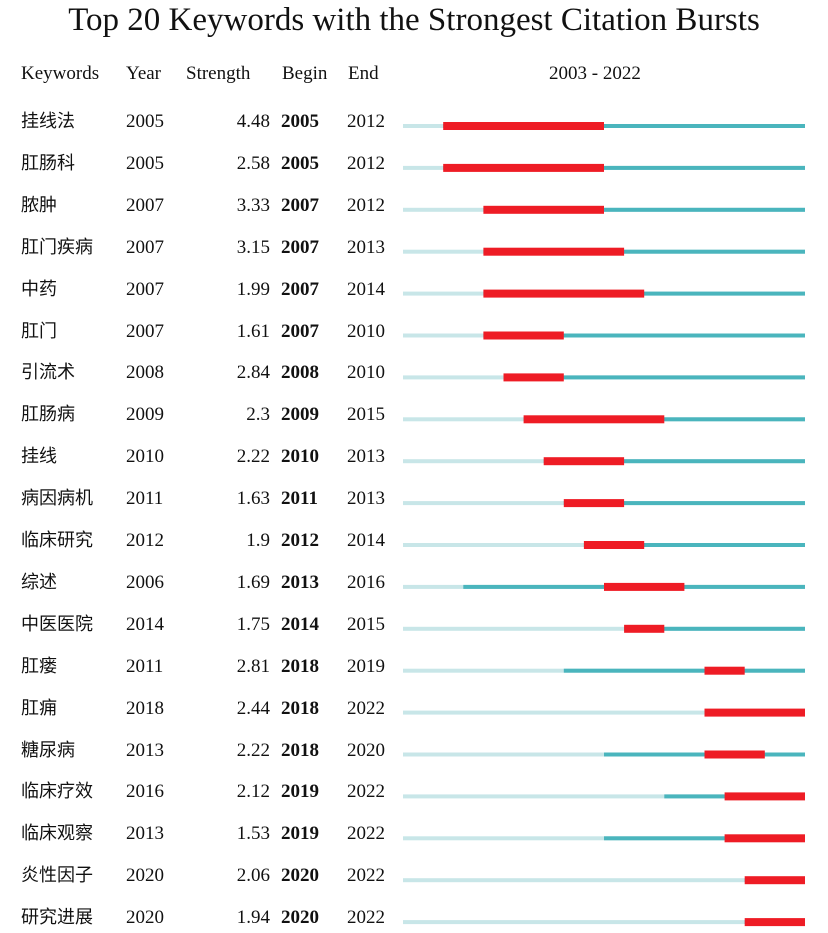  What do you see at coordinates (57, 918) in the screenshot?
I see `row-20-keyword: 研究进展` at bounding box center [57, 918].